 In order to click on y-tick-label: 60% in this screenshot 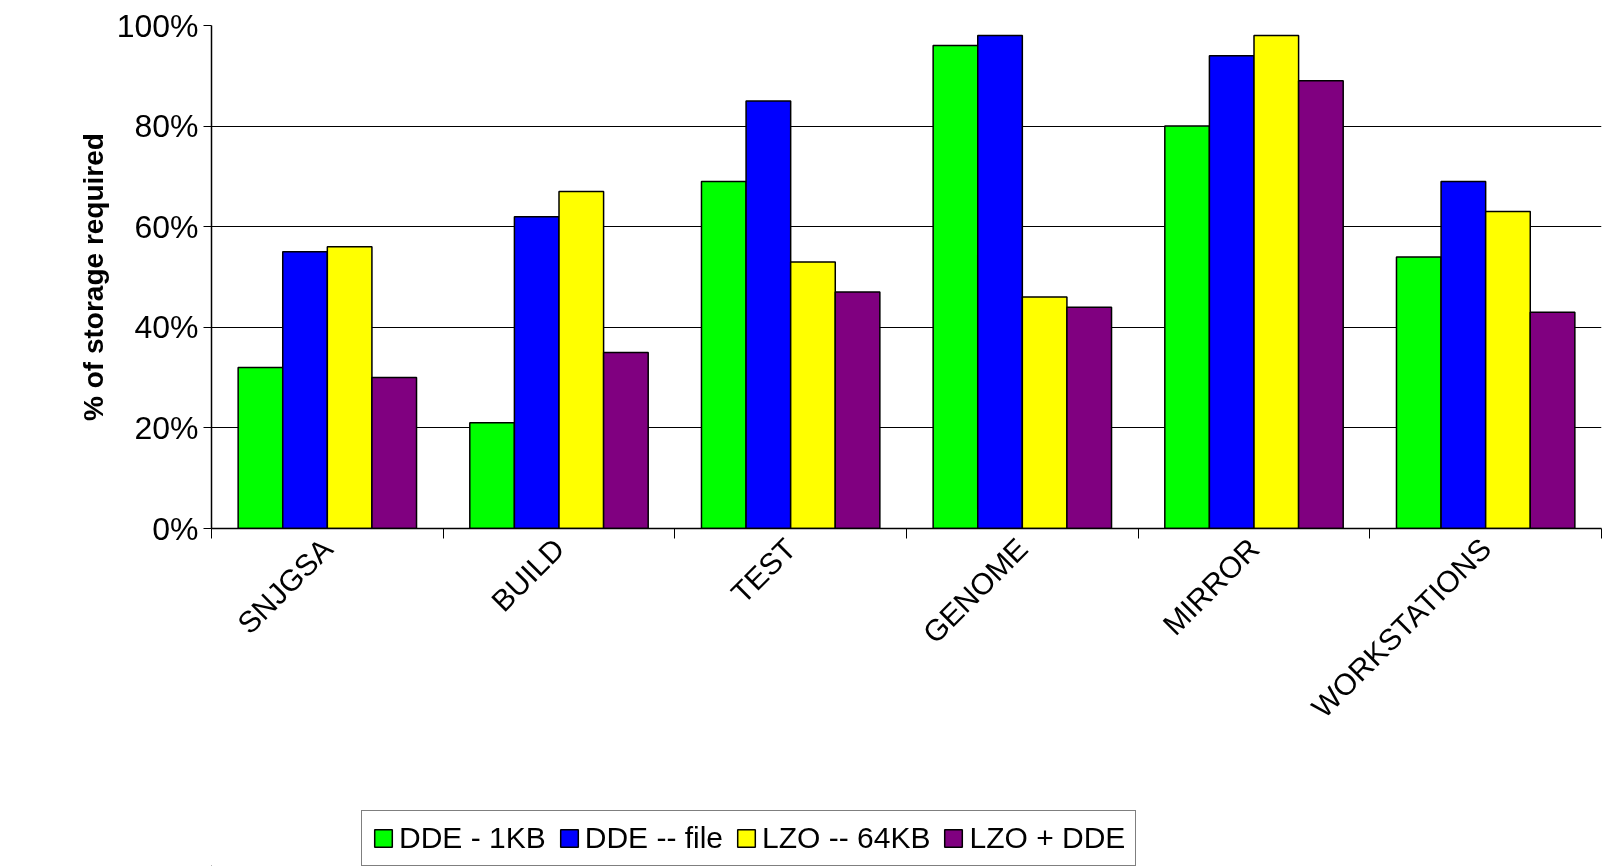, I will do `click(166, 226)`.